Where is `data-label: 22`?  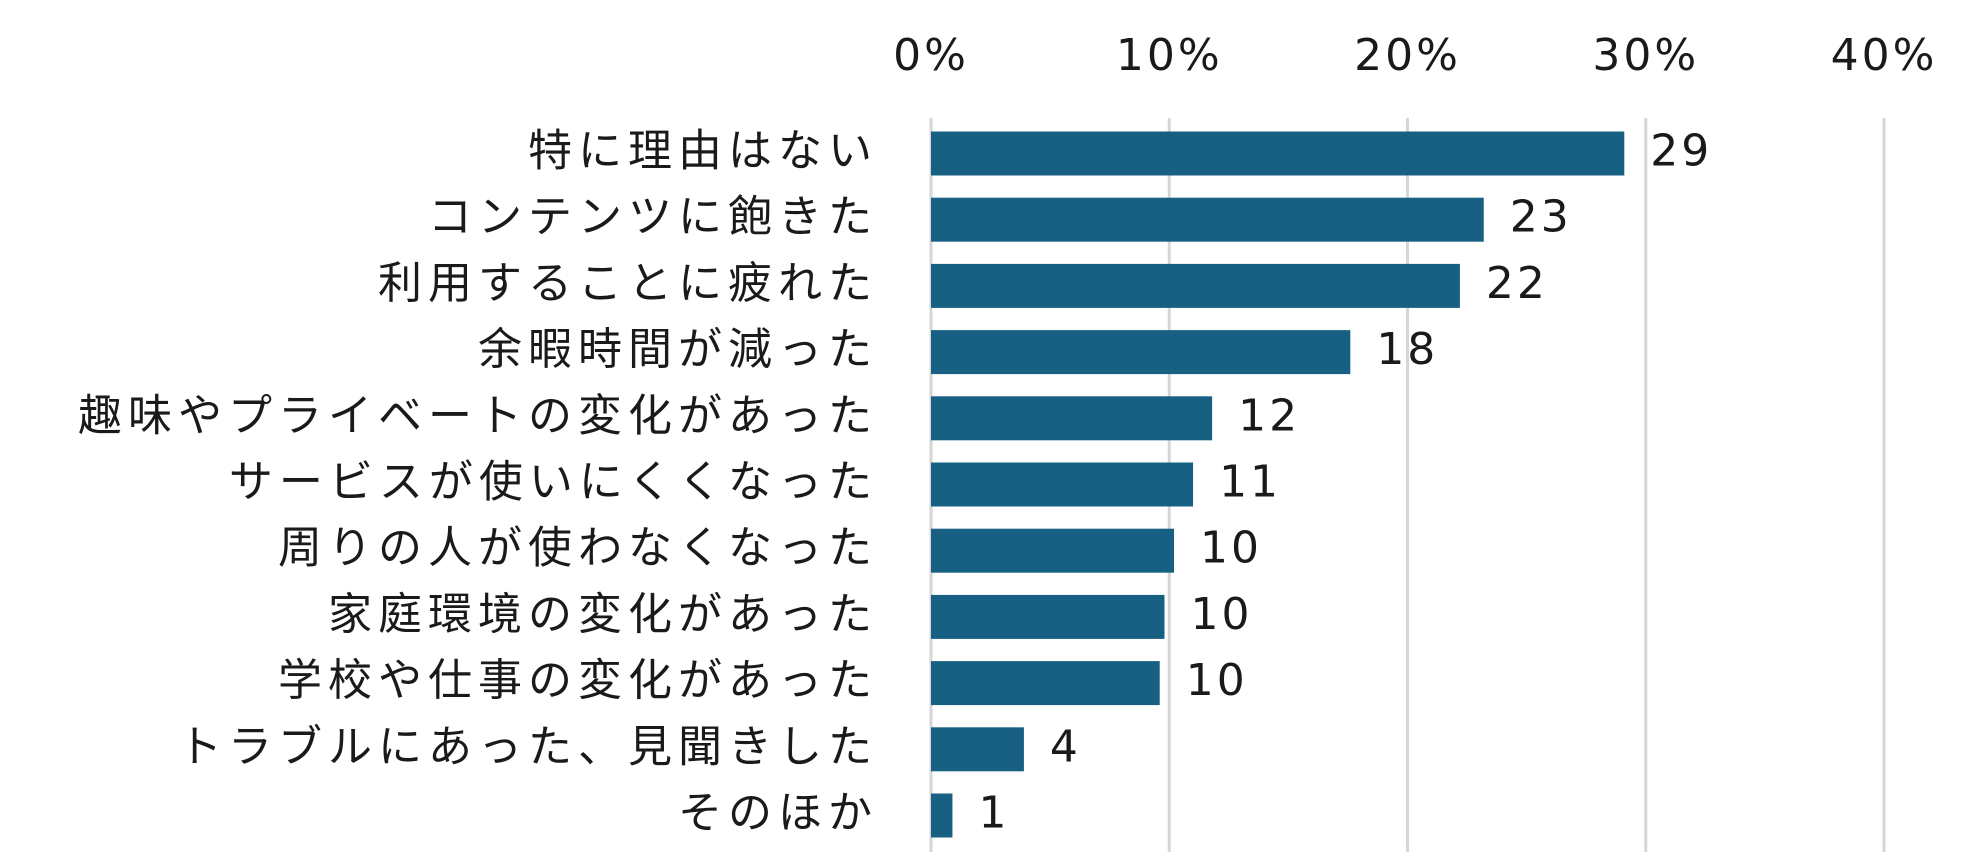 data-label: 22 is located at coordinates (1517, 283).